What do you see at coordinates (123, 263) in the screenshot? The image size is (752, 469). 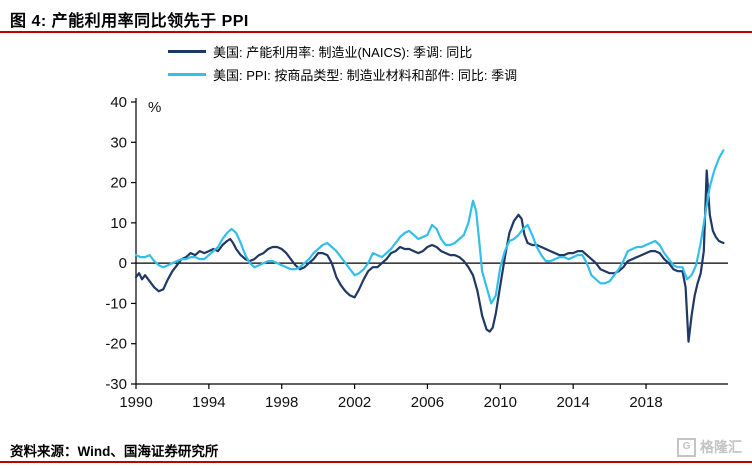 I see `y-tick-label: 0` at bounding box center [123, 263].